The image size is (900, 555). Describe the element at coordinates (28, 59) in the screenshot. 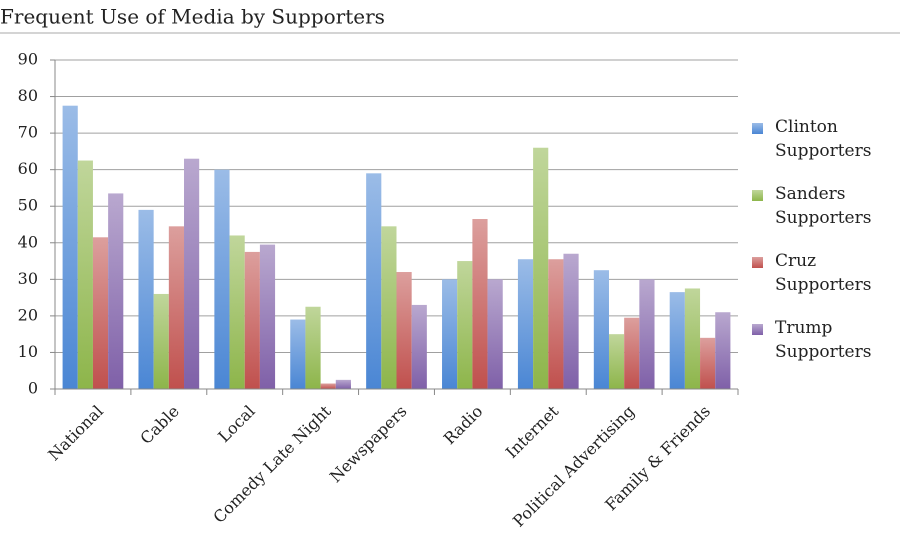

I see `y-tick-label: 90` at that location.